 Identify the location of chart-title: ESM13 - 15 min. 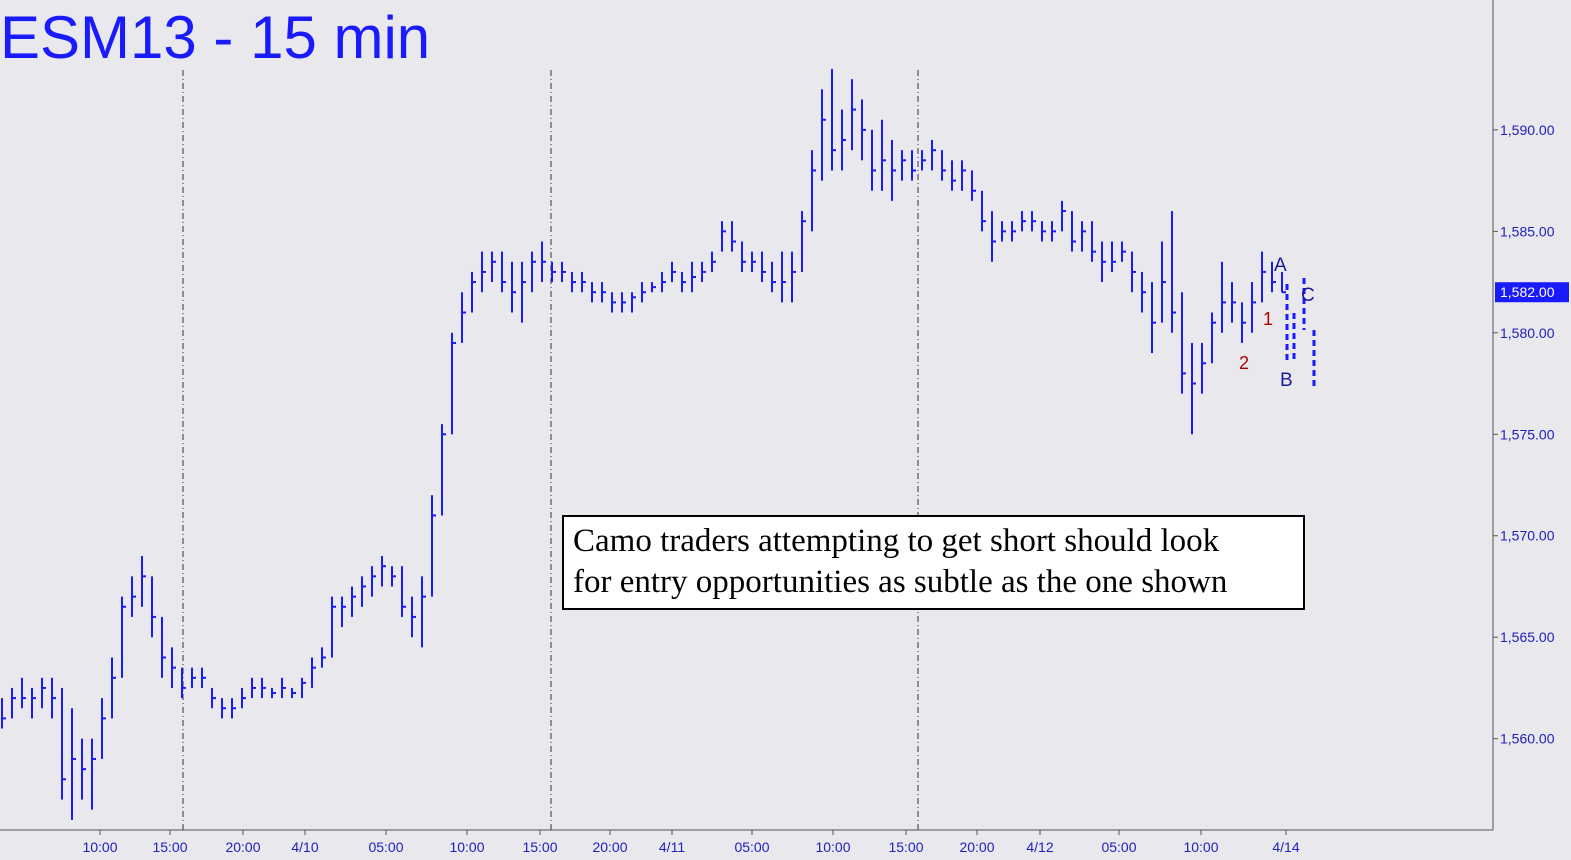
(215, 37).